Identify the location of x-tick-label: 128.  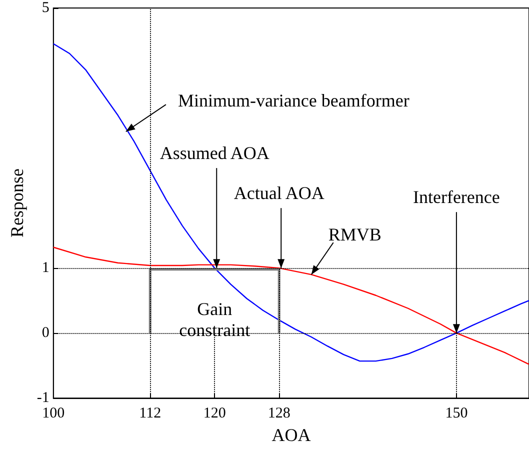
(279, 414).